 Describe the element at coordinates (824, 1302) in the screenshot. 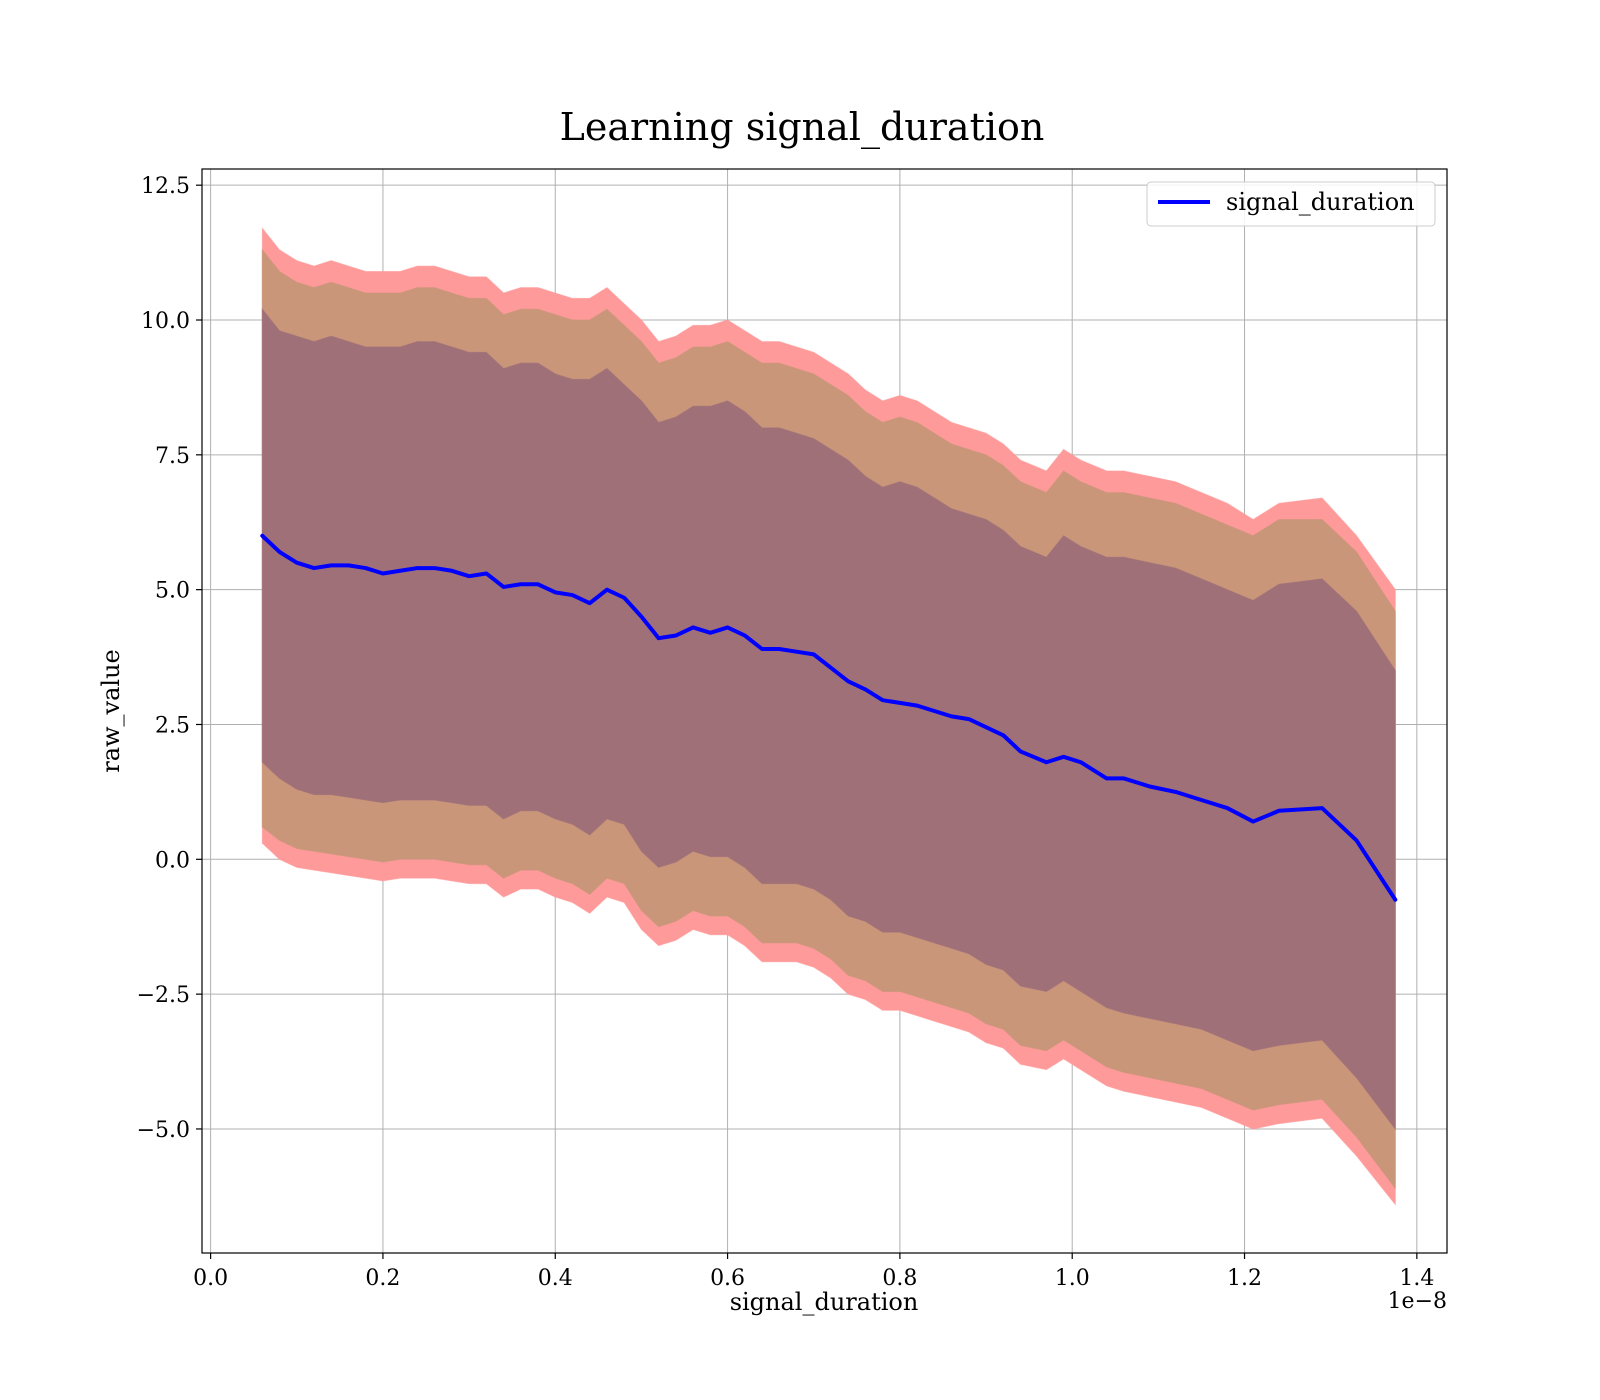

I see `x-axis-label: signal_duration` at that location.